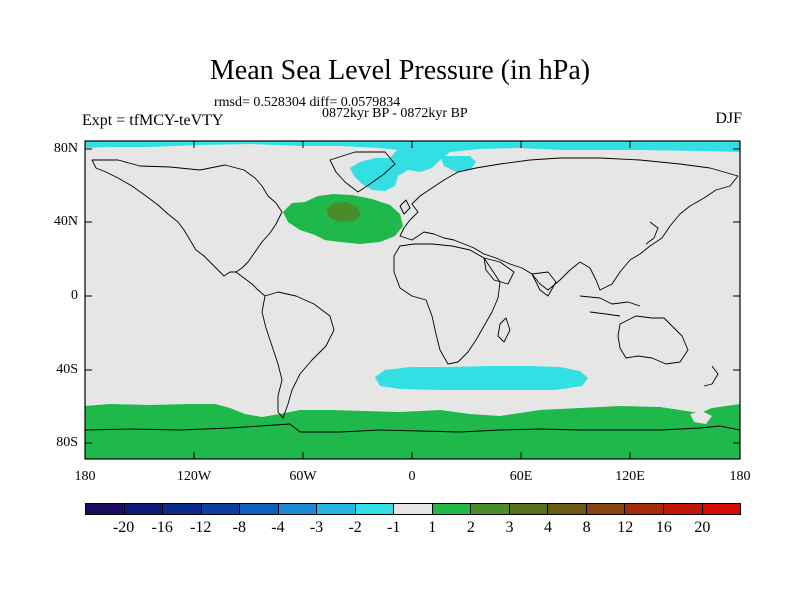 This screenshot has height=600, width=800. Describe the element at coordinates (499, 271) in the screenshot. I see `coast-arabia` at that location.